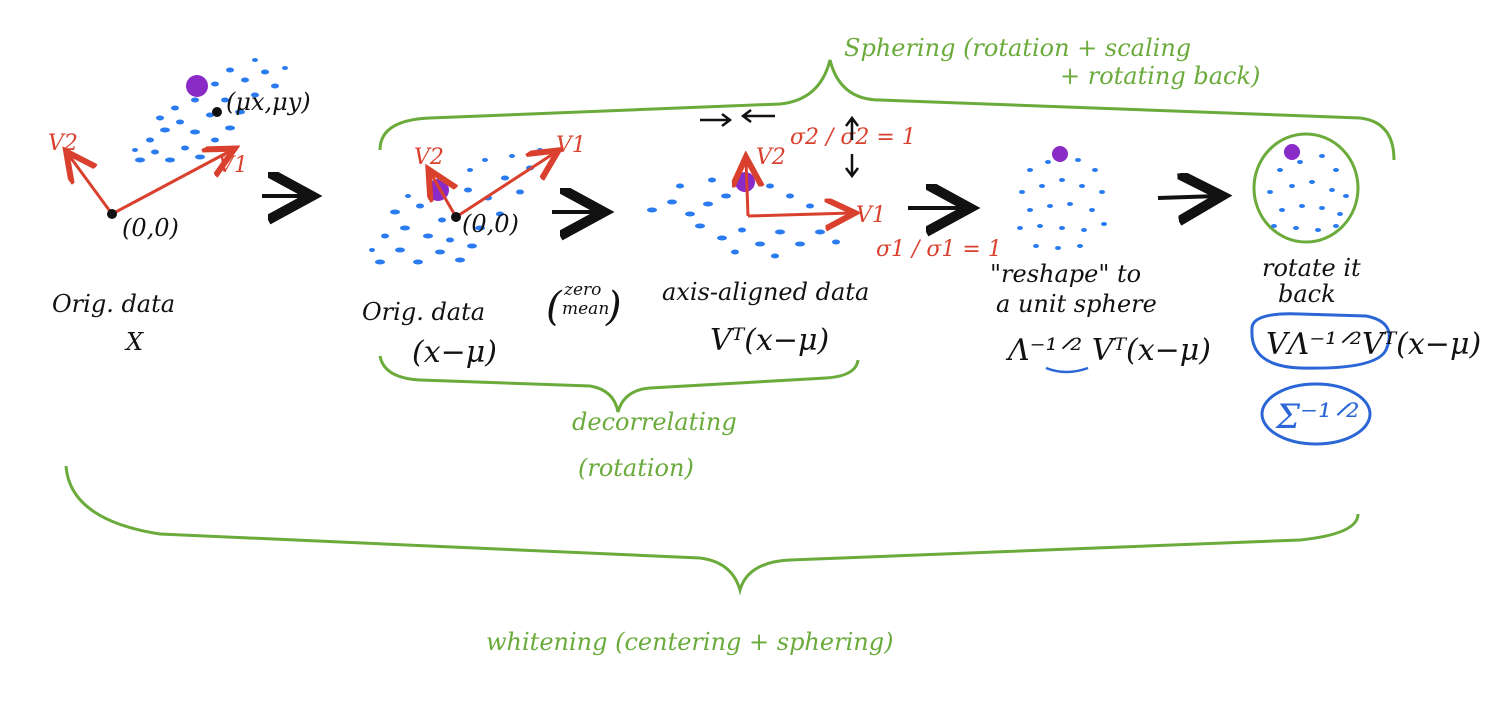  What do you see at coordinates (939, 249) in the screenshot?
I see `sigma1-ratio: σ1 / σ1 = 1` at bounding box center [939, 249].